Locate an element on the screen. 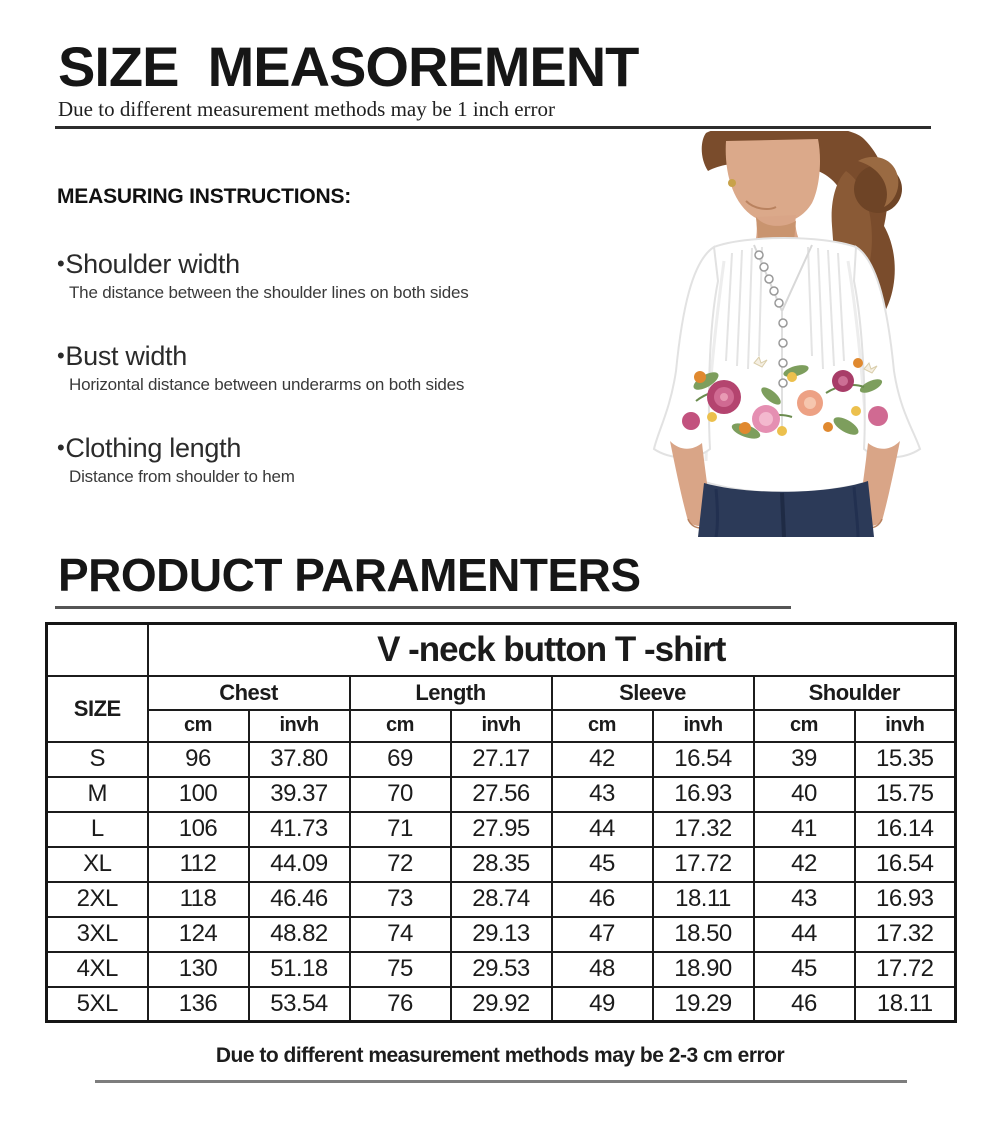 This screenshot has height=1127, width=1000. value-cell: 74 is located at coordinates (400, 934).